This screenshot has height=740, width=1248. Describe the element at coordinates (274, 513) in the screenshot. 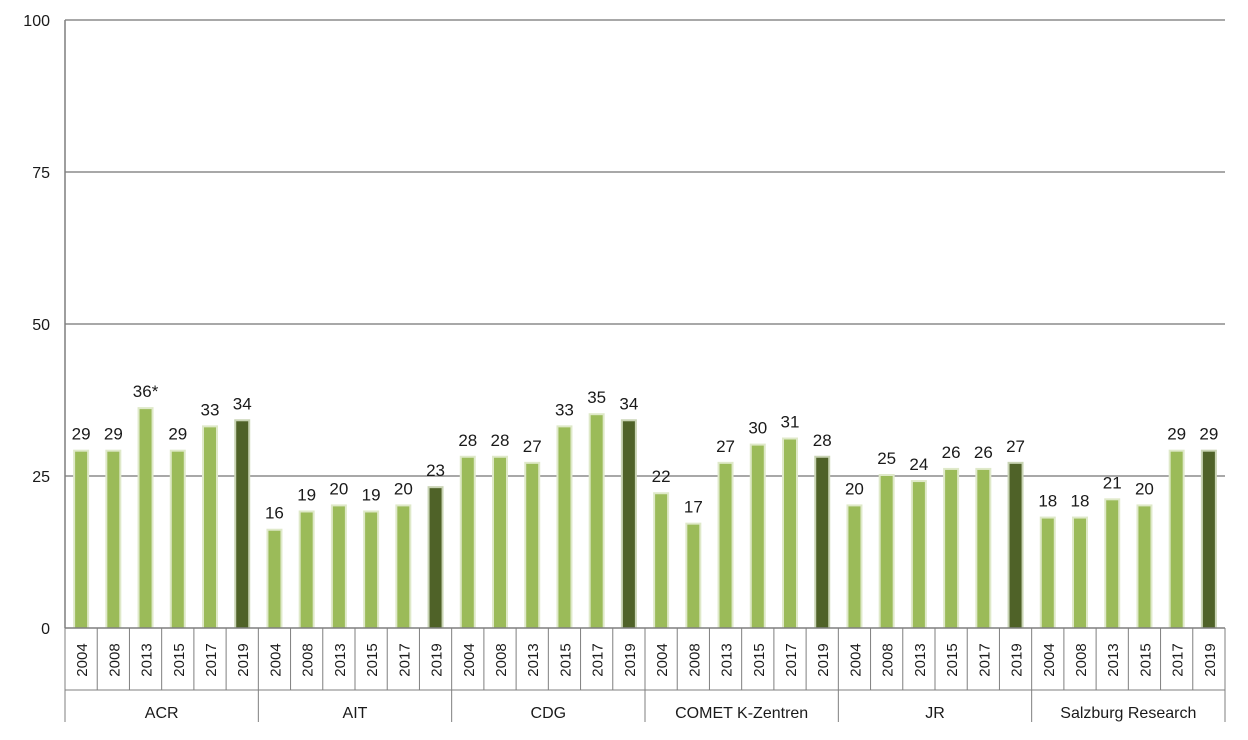

I see `data-label: 16` at that location.